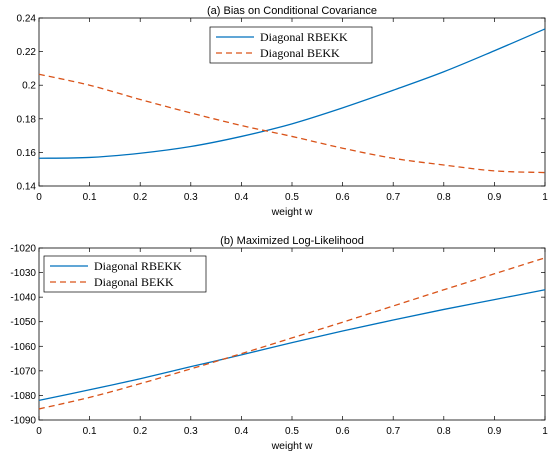 This screenshot has width=550, height=453. Describe the element at coordinates (23, 421) in the screenshot. I see `y-tick-label: -1090` at that location.